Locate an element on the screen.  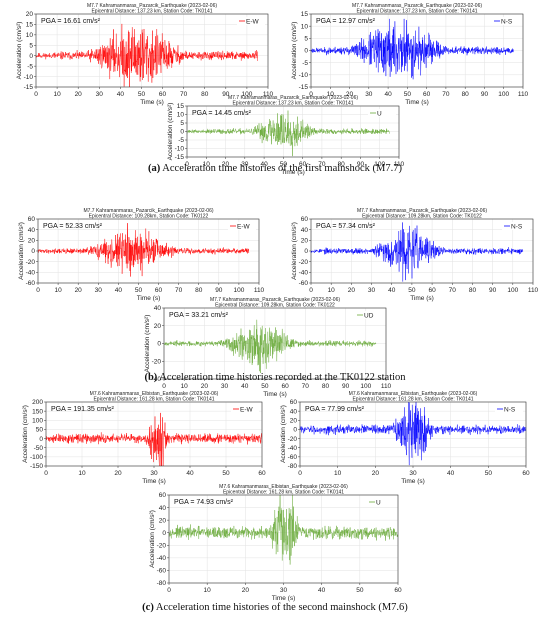
pga-annotation: PGA = 16.61 cm/s² is located at coordinates (71, 21).